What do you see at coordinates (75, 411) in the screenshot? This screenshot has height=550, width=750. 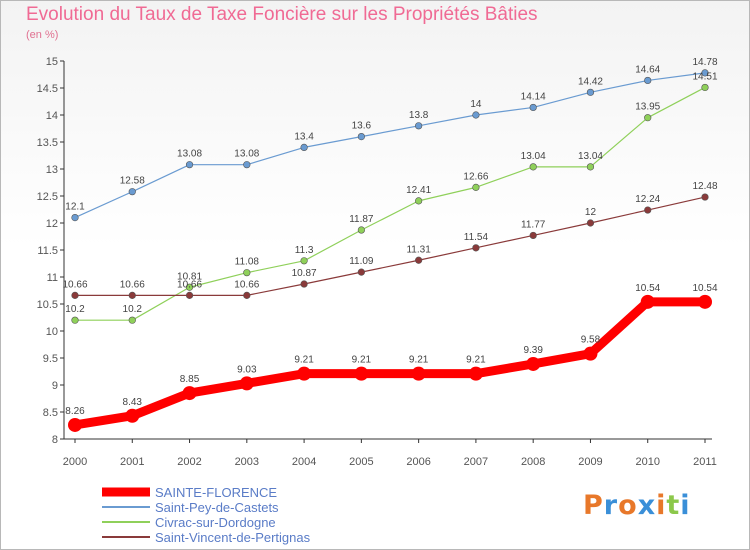 I see `data-label: 8.26` at bounding box center [75, 411].